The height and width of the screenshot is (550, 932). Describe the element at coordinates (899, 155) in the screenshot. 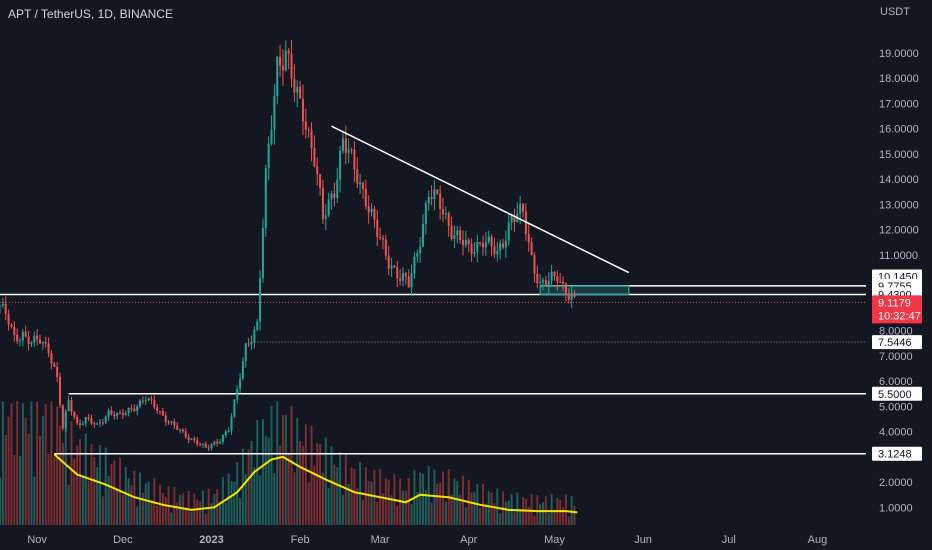

I see `y-tick-label: 15.0000` at that location.